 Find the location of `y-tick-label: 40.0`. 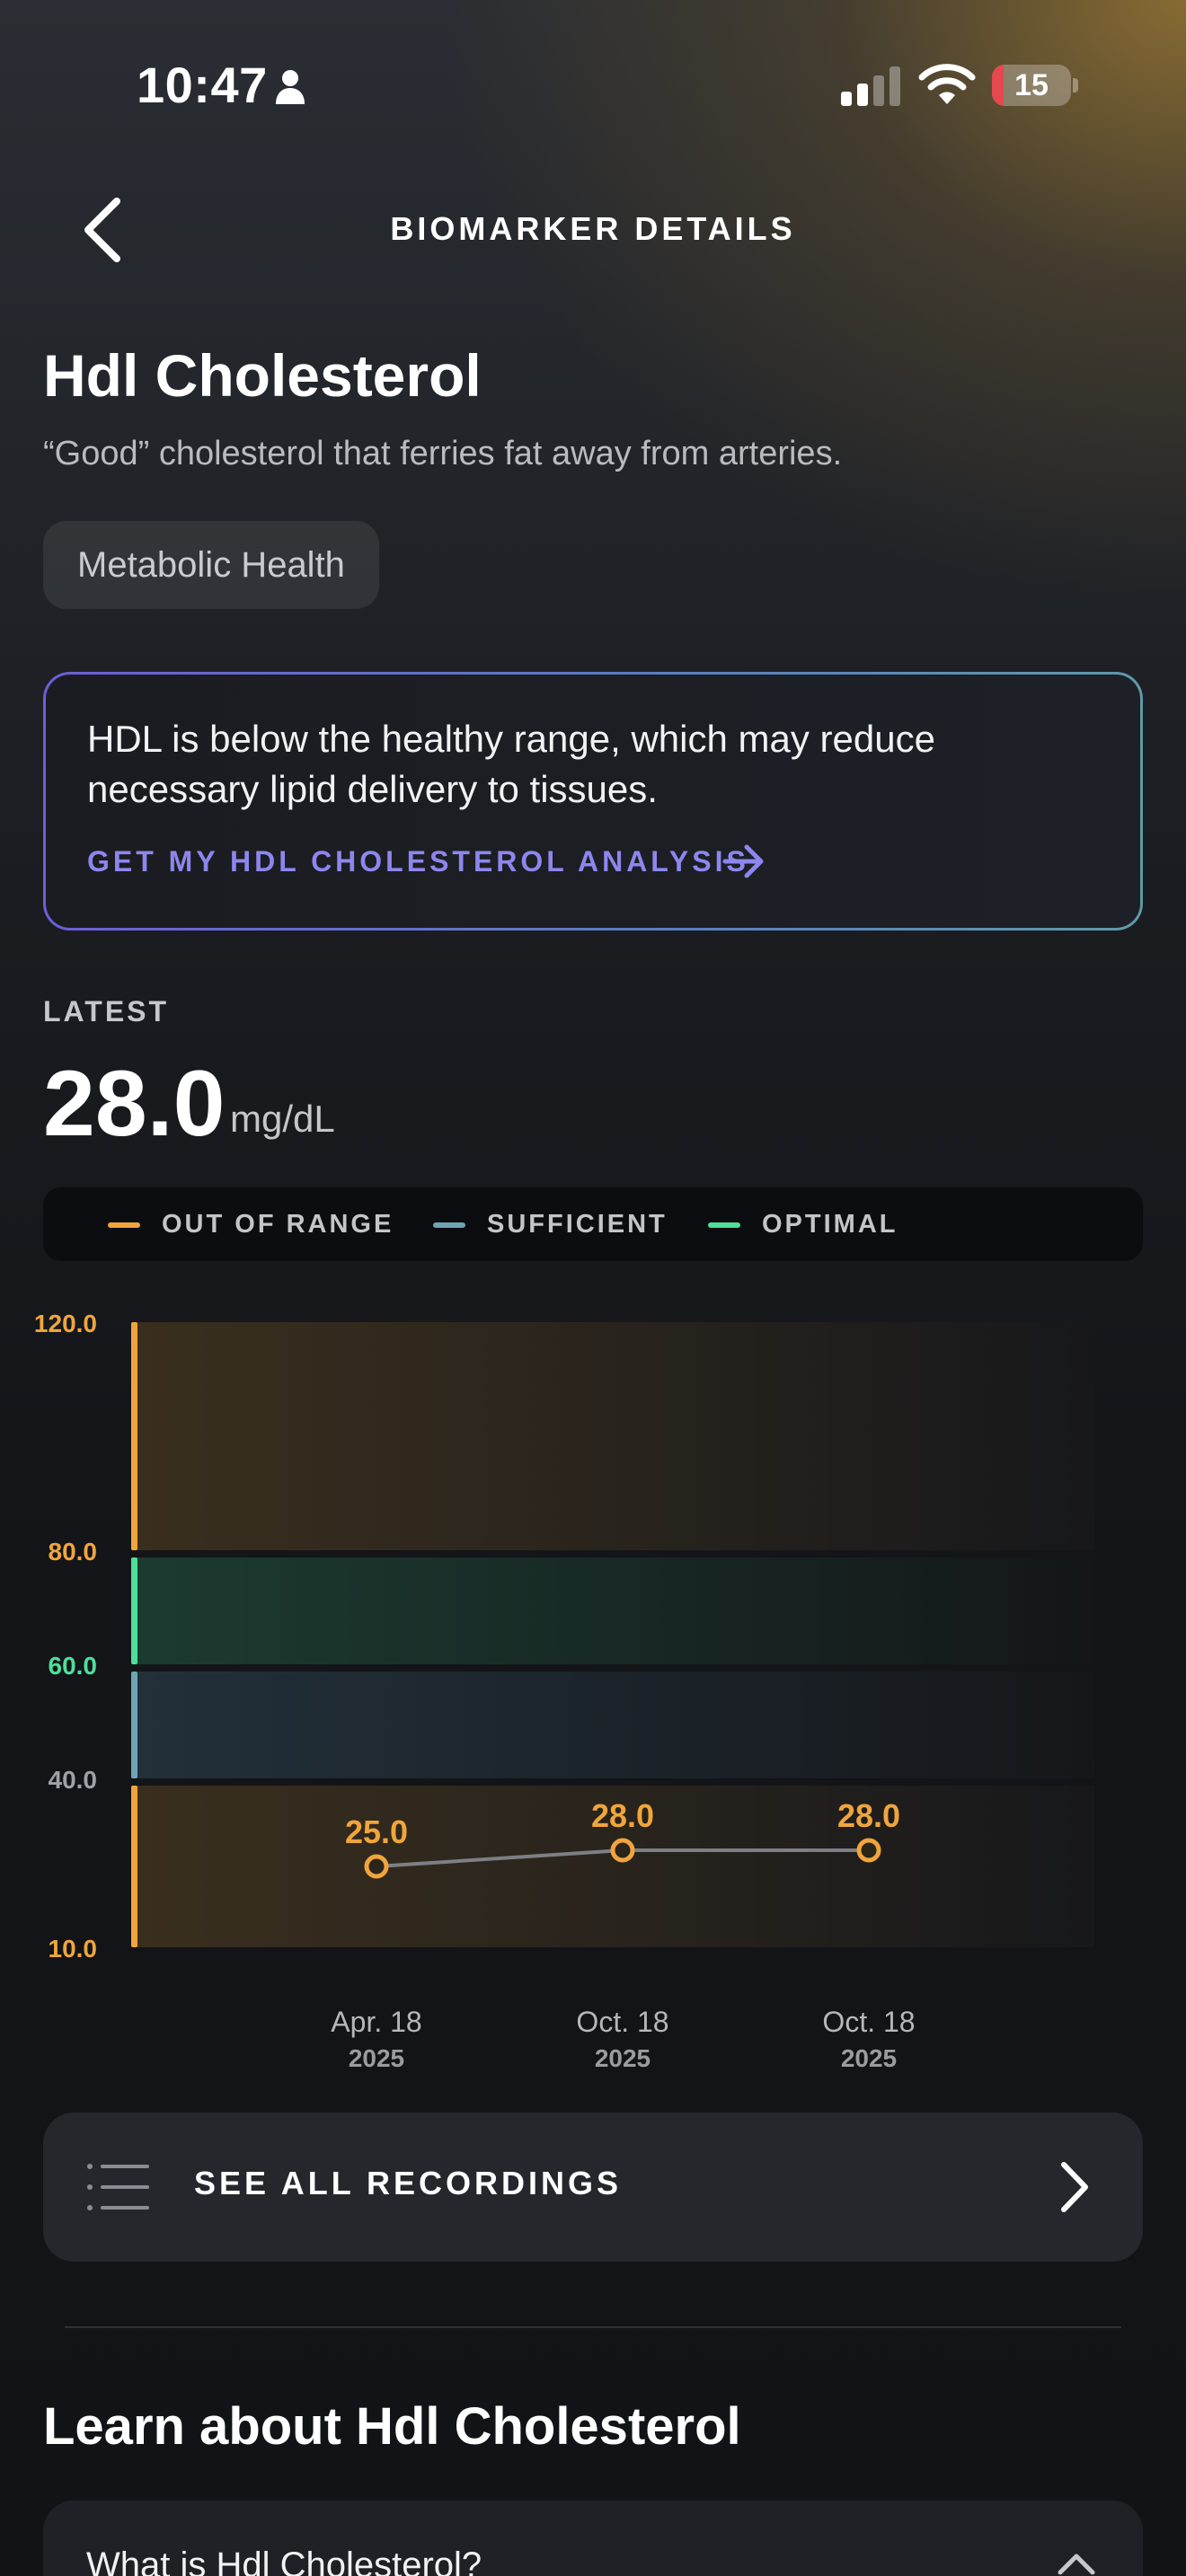

y-tick-label: 40.0 is located at coordinates (73, 1780).